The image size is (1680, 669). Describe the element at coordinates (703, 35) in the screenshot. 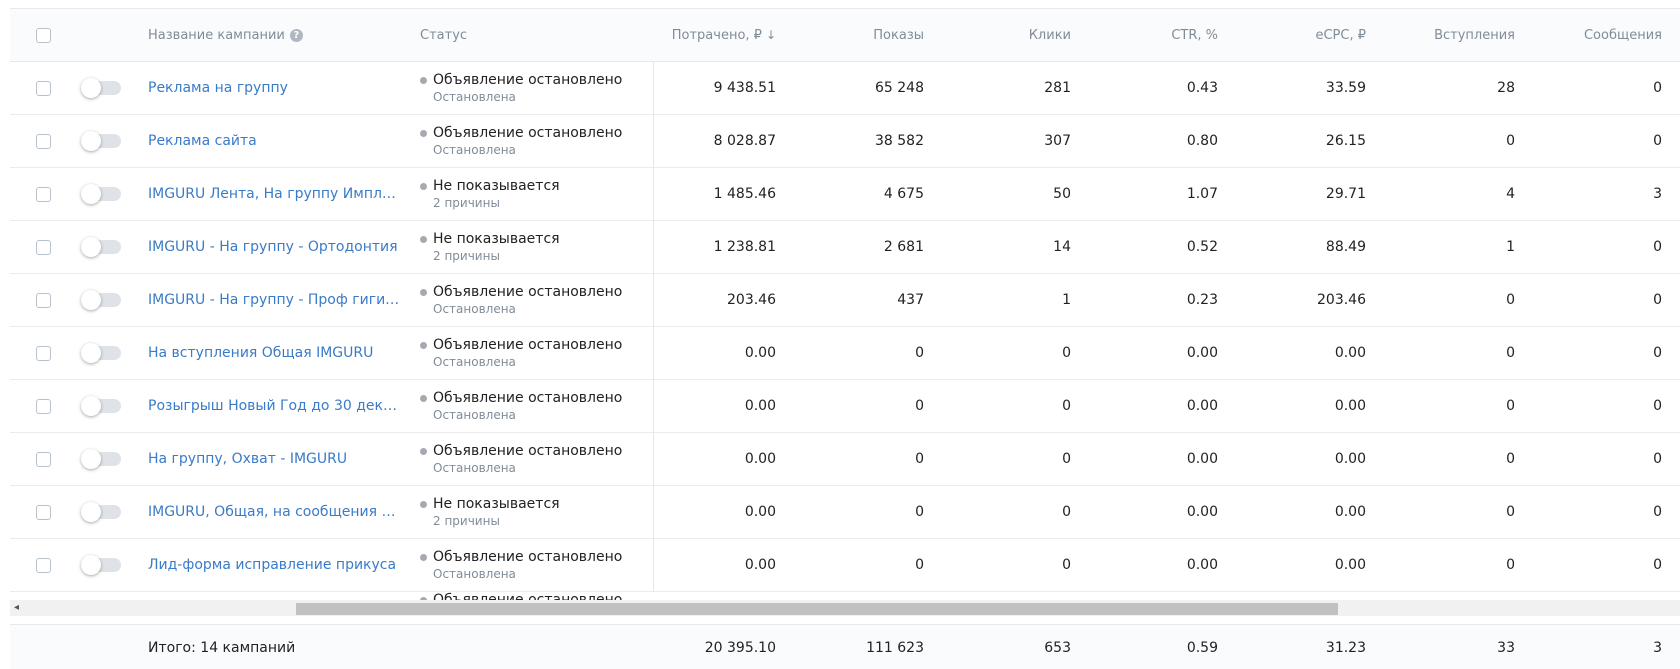

I see `header-spent: Потрачено, ₽ ↓` at that location.